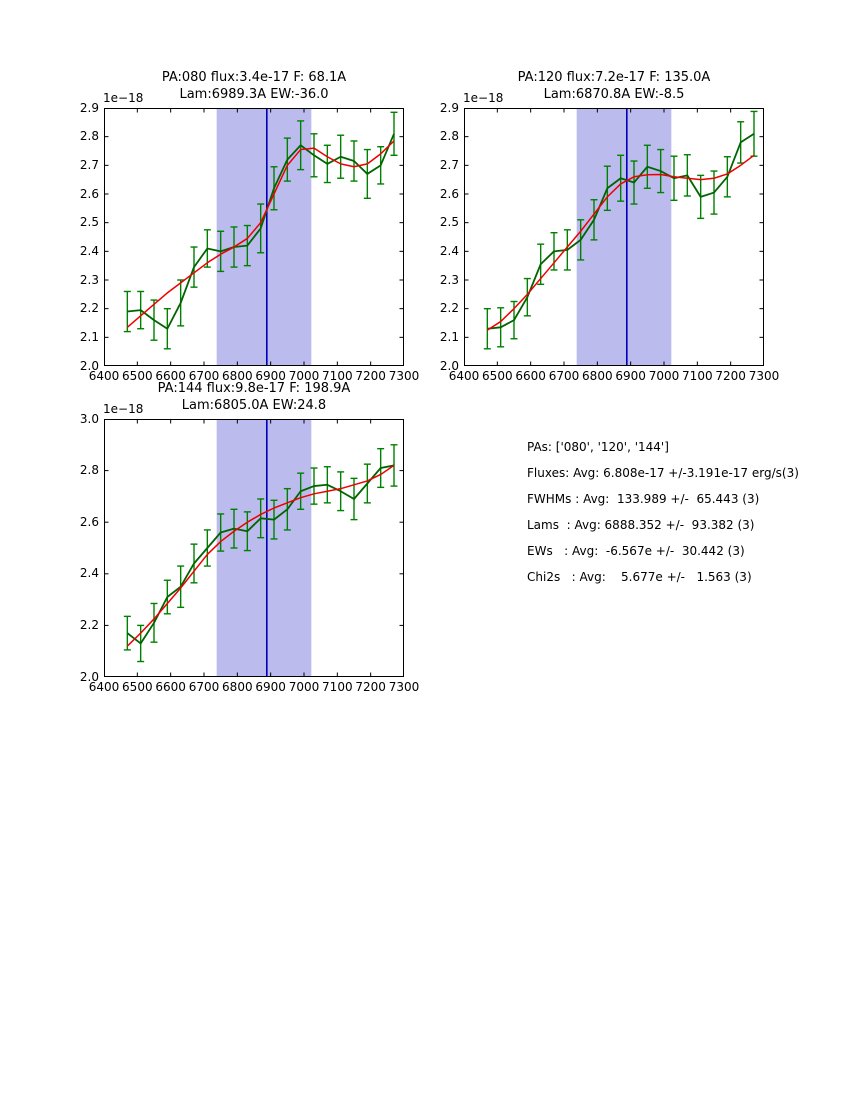 The image size is (850, 1100). What do you see at coordinates (598, 447) in the screenshot?
I see `stats-line-pas: PAs: ['080', '120', '144']` at bounding box center [598, 447].